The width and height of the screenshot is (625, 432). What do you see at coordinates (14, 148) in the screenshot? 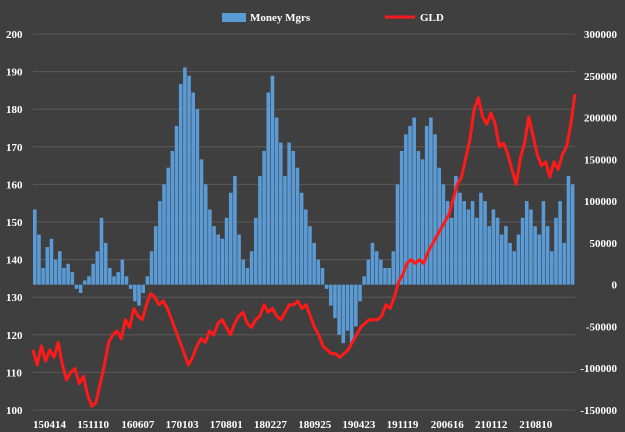
I see `y-left-tick-label: 170` at bounding box center [14, 148].